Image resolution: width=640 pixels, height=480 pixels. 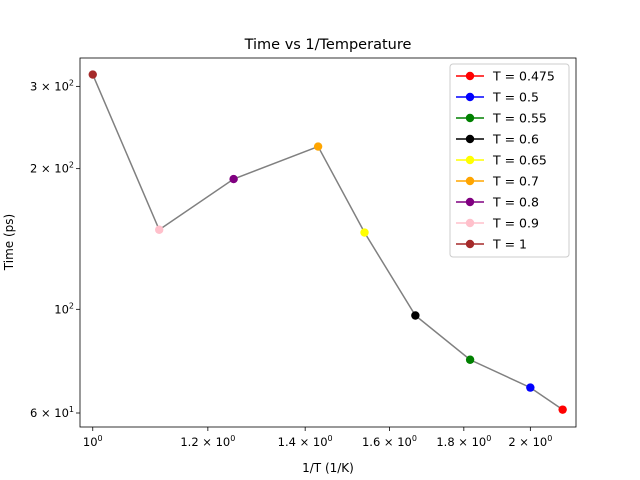 I want to click on x-tick-label: 100, so click(x=93, y=441).